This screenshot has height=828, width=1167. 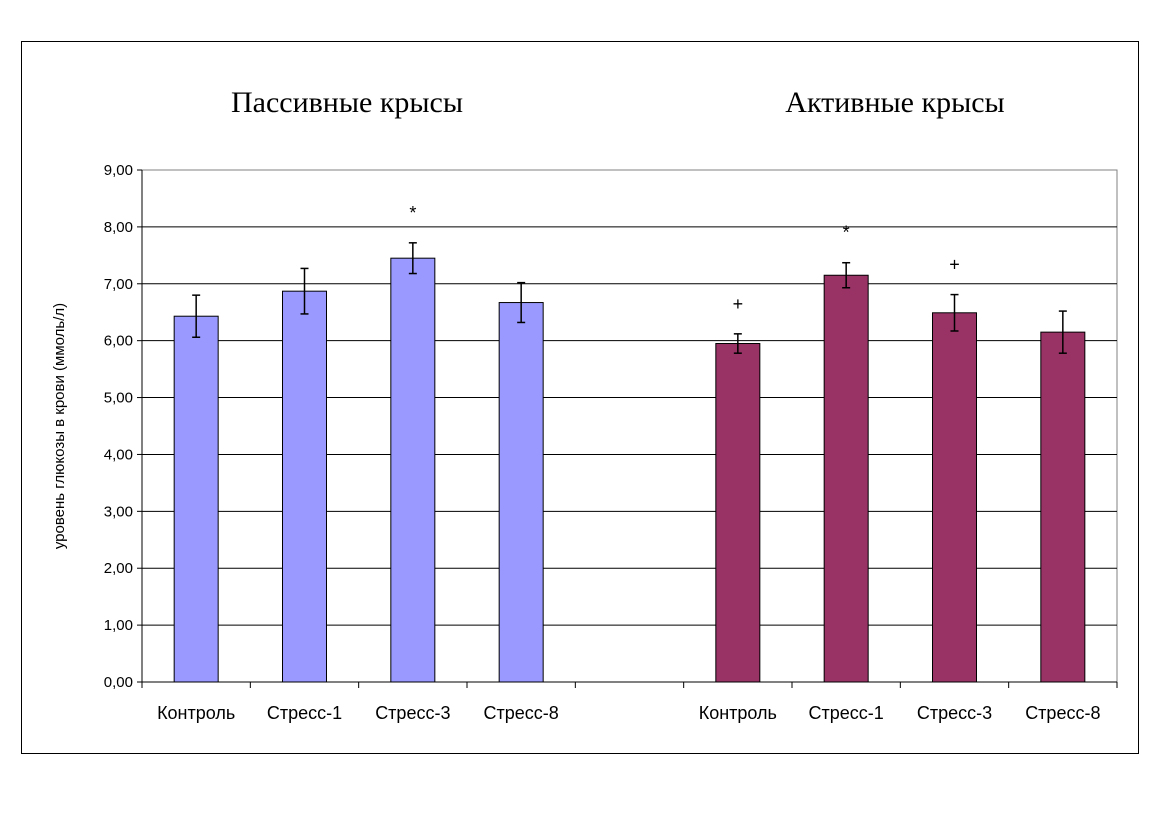 What do you see at coordinates (118, 227) in the screenshot?
I see `y-tick-label: 8,00` at bounding box center [118, 227].